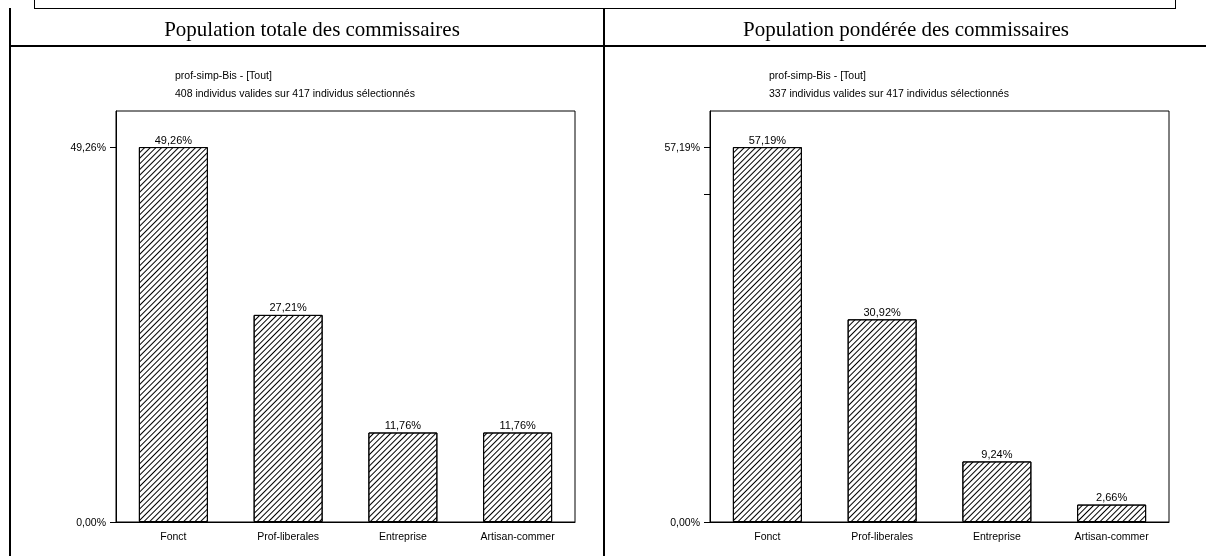 The width and height of the screenshot is (1206, 556). I want to click on data-label: 27,21%, so click(288, 307).